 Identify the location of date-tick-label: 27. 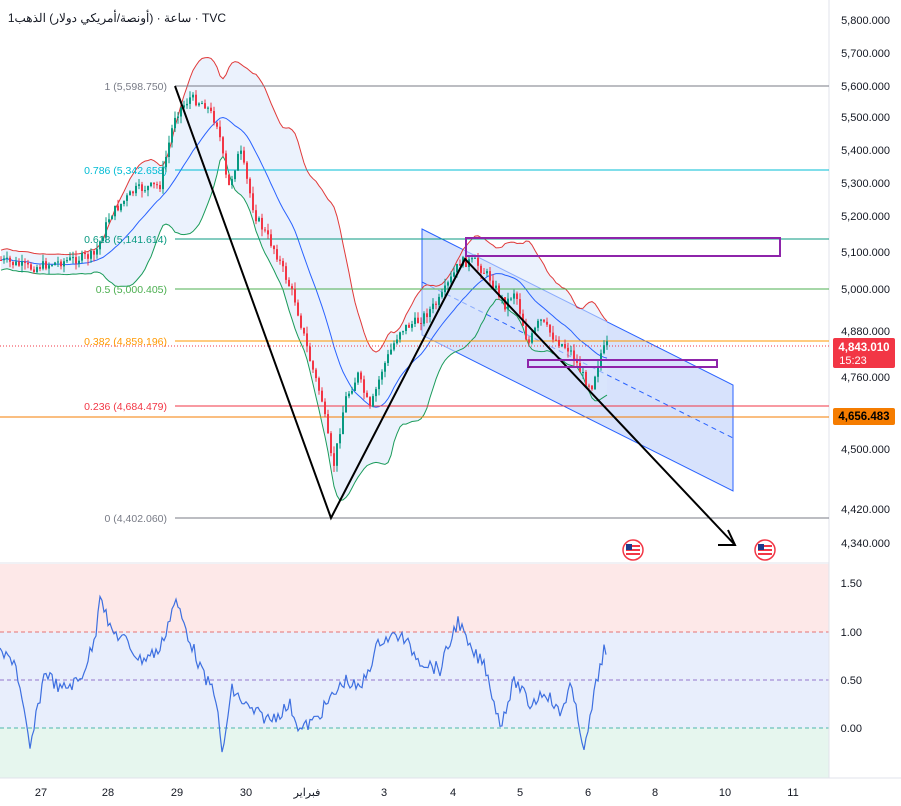
(41, 793).